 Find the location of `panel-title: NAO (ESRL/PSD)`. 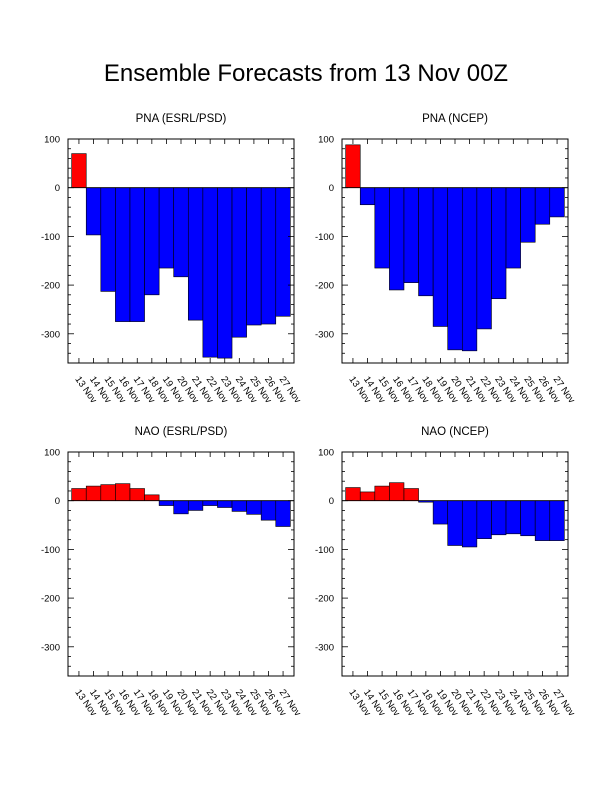

panel-title: NAO (ESRL/PSD) is located at coordinates (181, 432).